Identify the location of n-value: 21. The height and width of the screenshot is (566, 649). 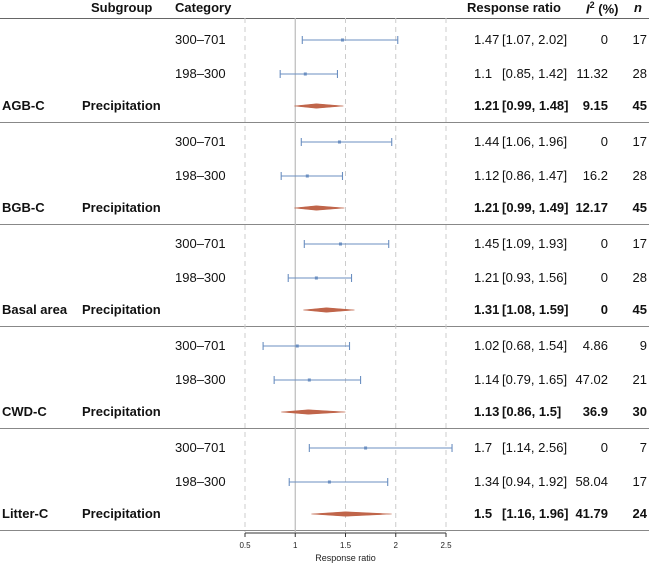
(639, 379).